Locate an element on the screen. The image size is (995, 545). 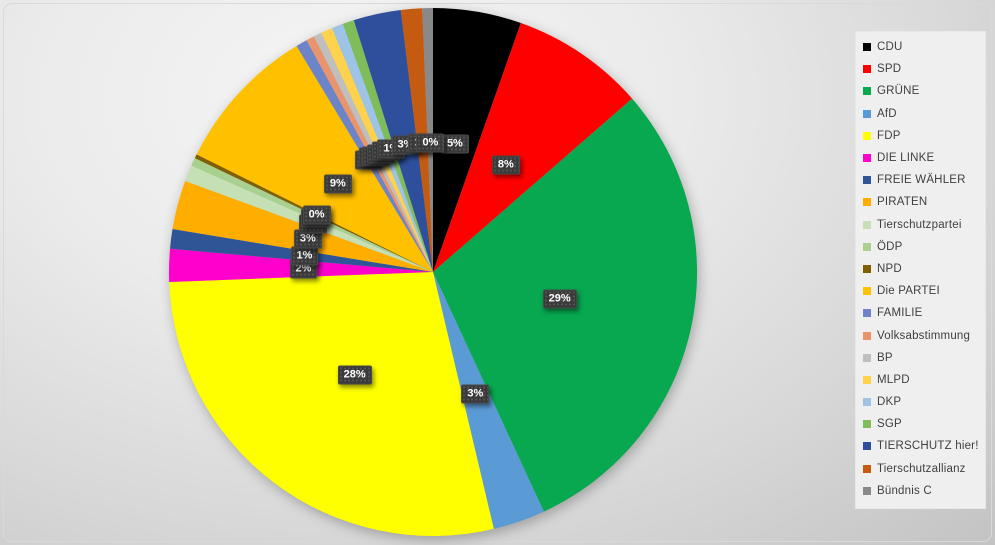
legend-item-label: GRÜNE is located at coordinates (898, 91).